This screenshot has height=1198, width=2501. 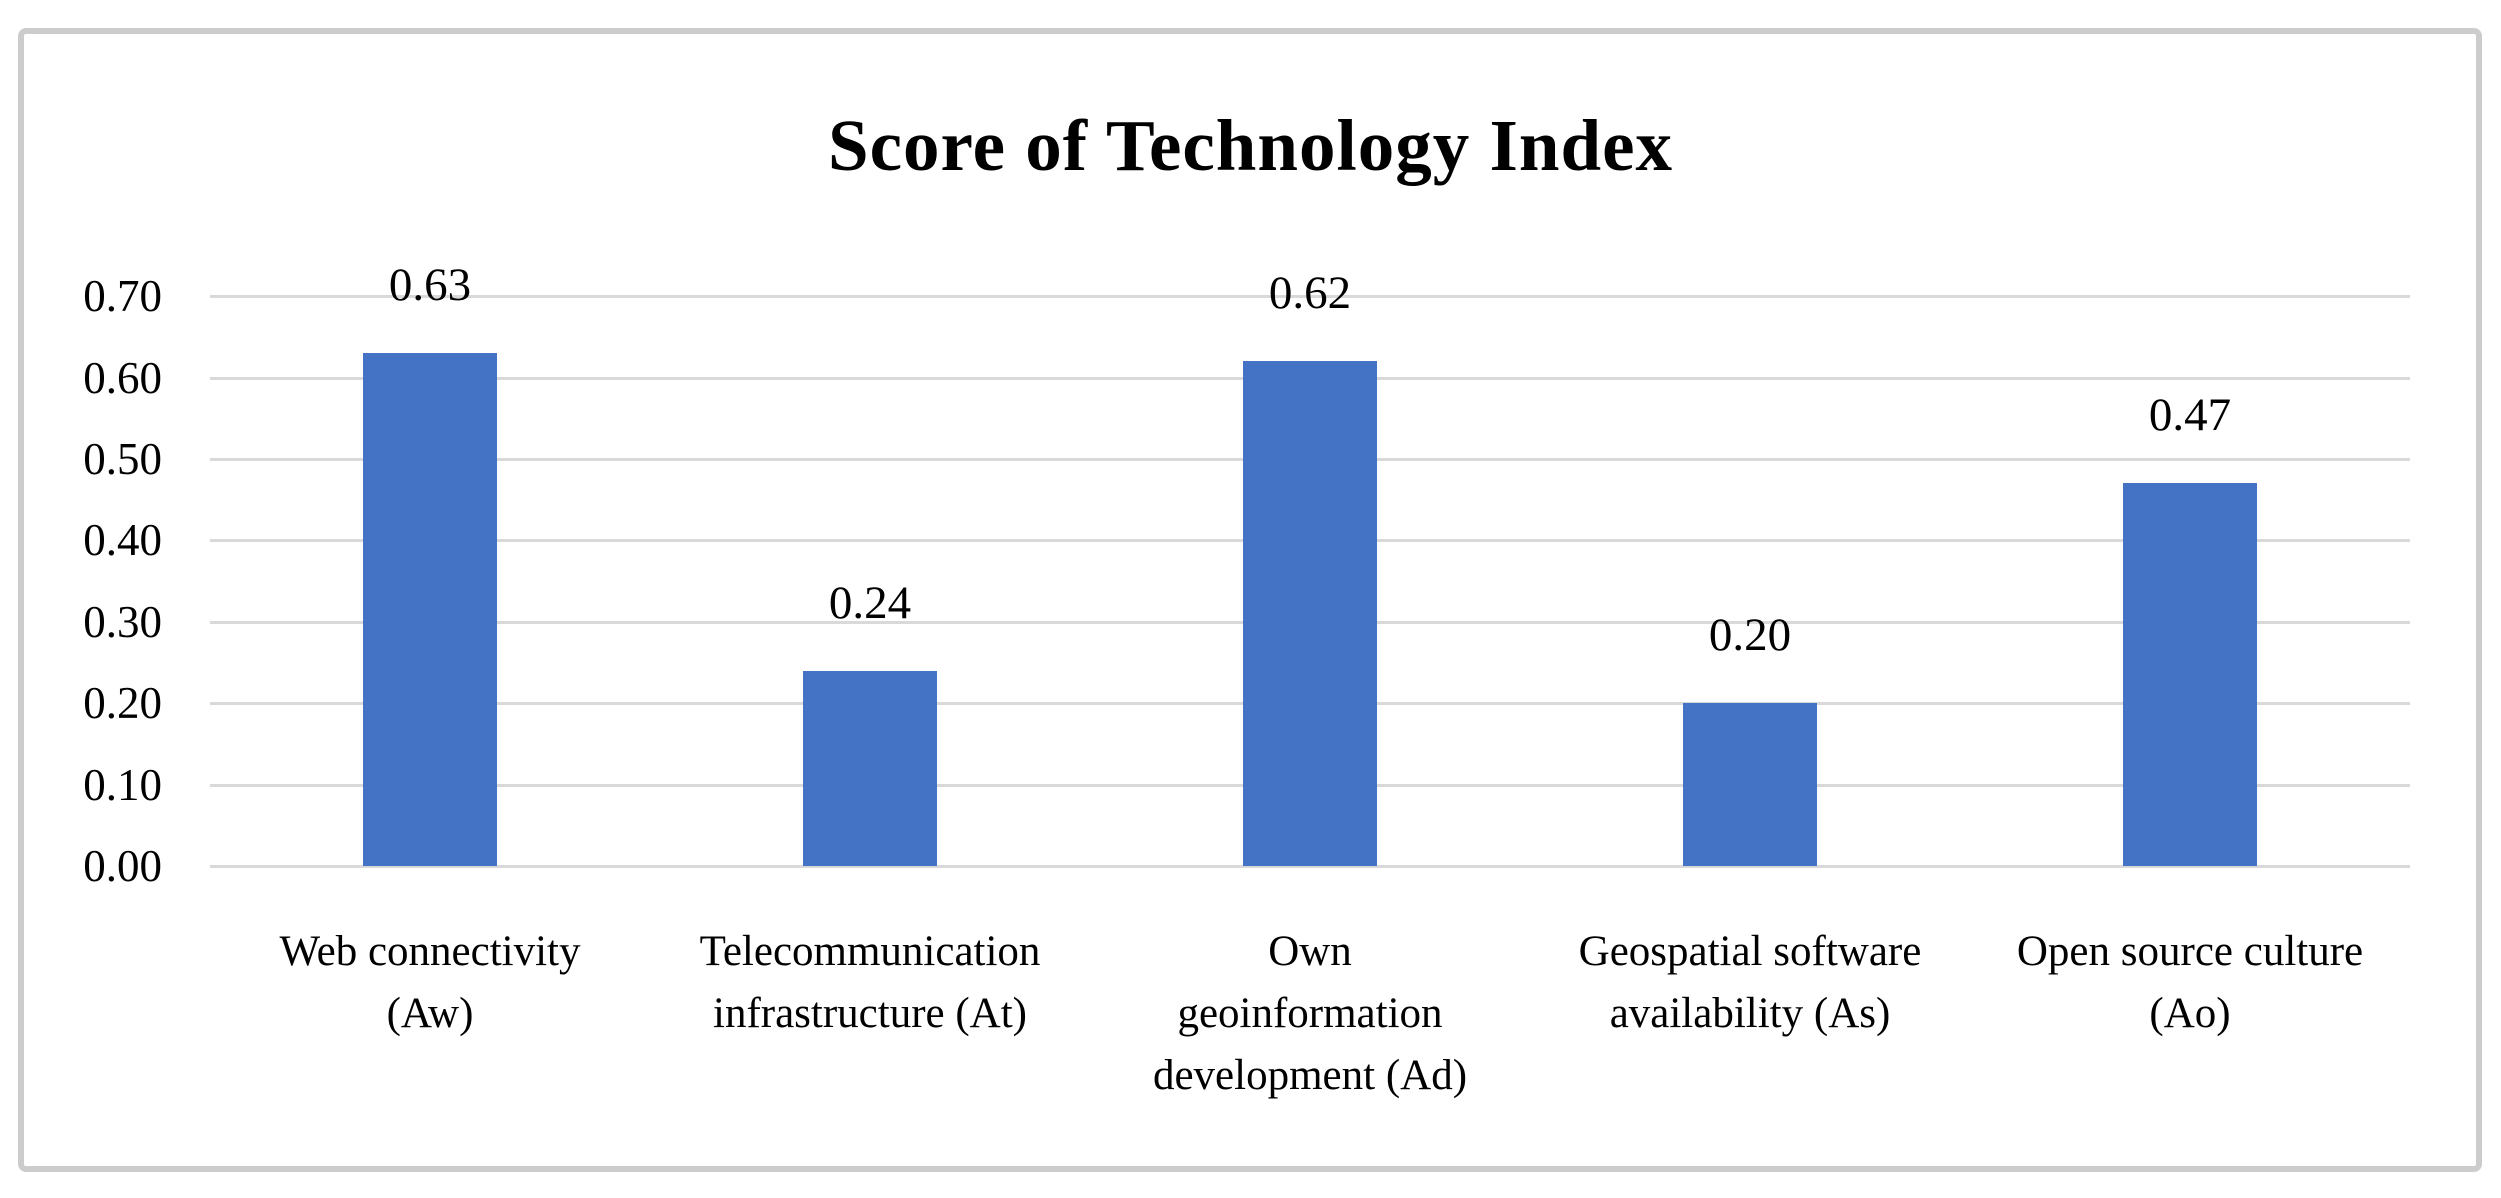 I want to click on y-axis-tick-label: 0.00, so click(x=122, y=866).